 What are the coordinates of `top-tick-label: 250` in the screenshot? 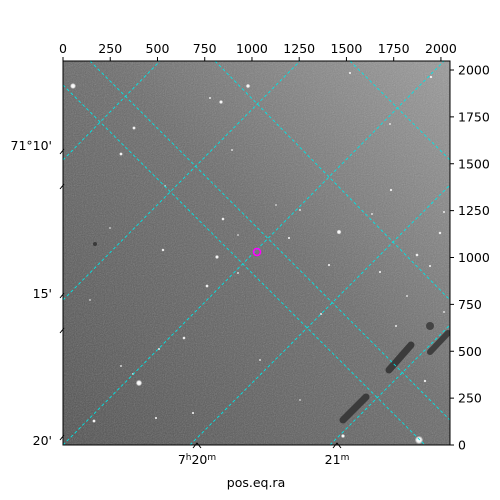 It's located at (110, 48).